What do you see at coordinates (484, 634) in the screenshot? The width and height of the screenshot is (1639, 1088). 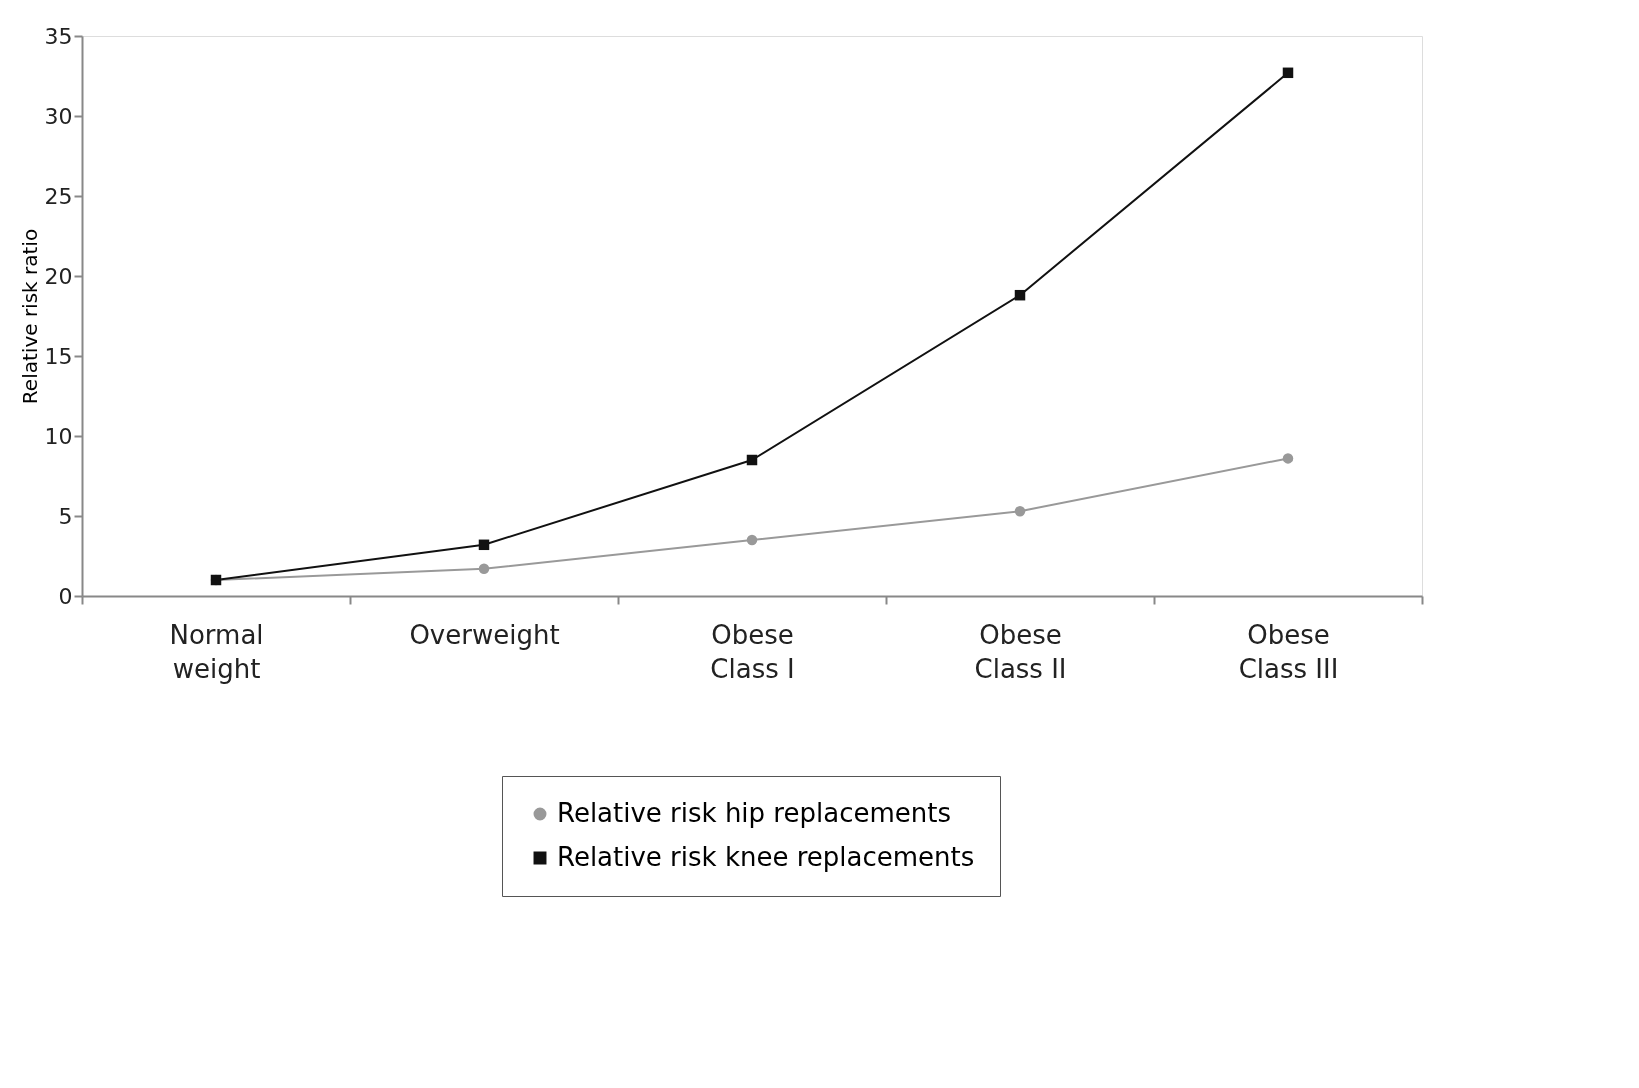 I see `x-tick-label: Overweight` at bounding box center [484, 634].